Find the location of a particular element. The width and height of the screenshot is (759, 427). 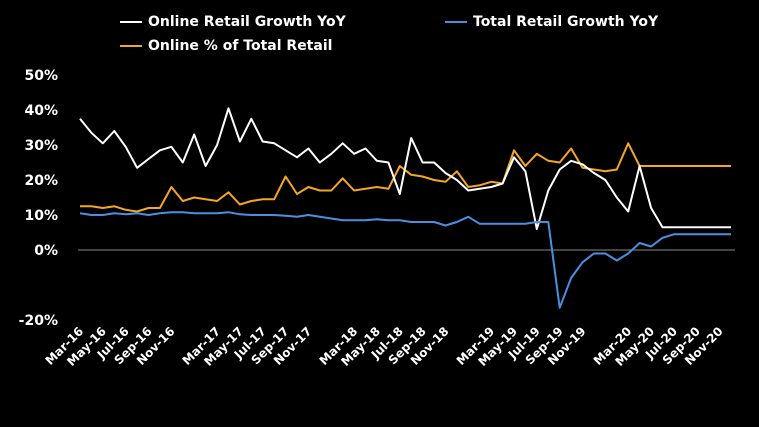

legend-swatch-online-growth is located at coordinates (131, 22).